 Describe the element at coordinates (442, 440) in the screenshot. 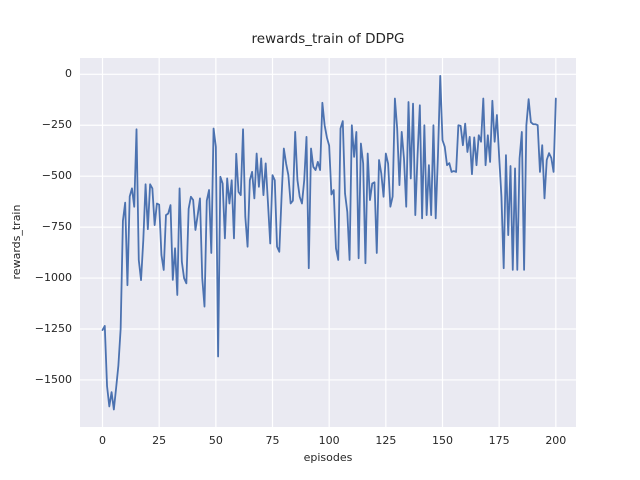

I see `x-tick-label: 150` at that location.